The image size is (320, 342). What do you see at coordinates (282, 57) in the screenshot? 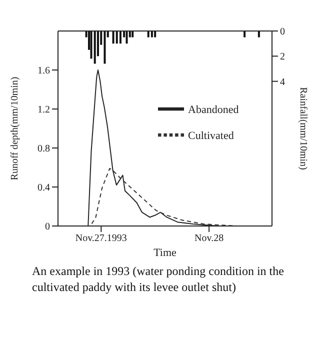
I see `y2-tick-label: 2` at bounding box center [282, 57].